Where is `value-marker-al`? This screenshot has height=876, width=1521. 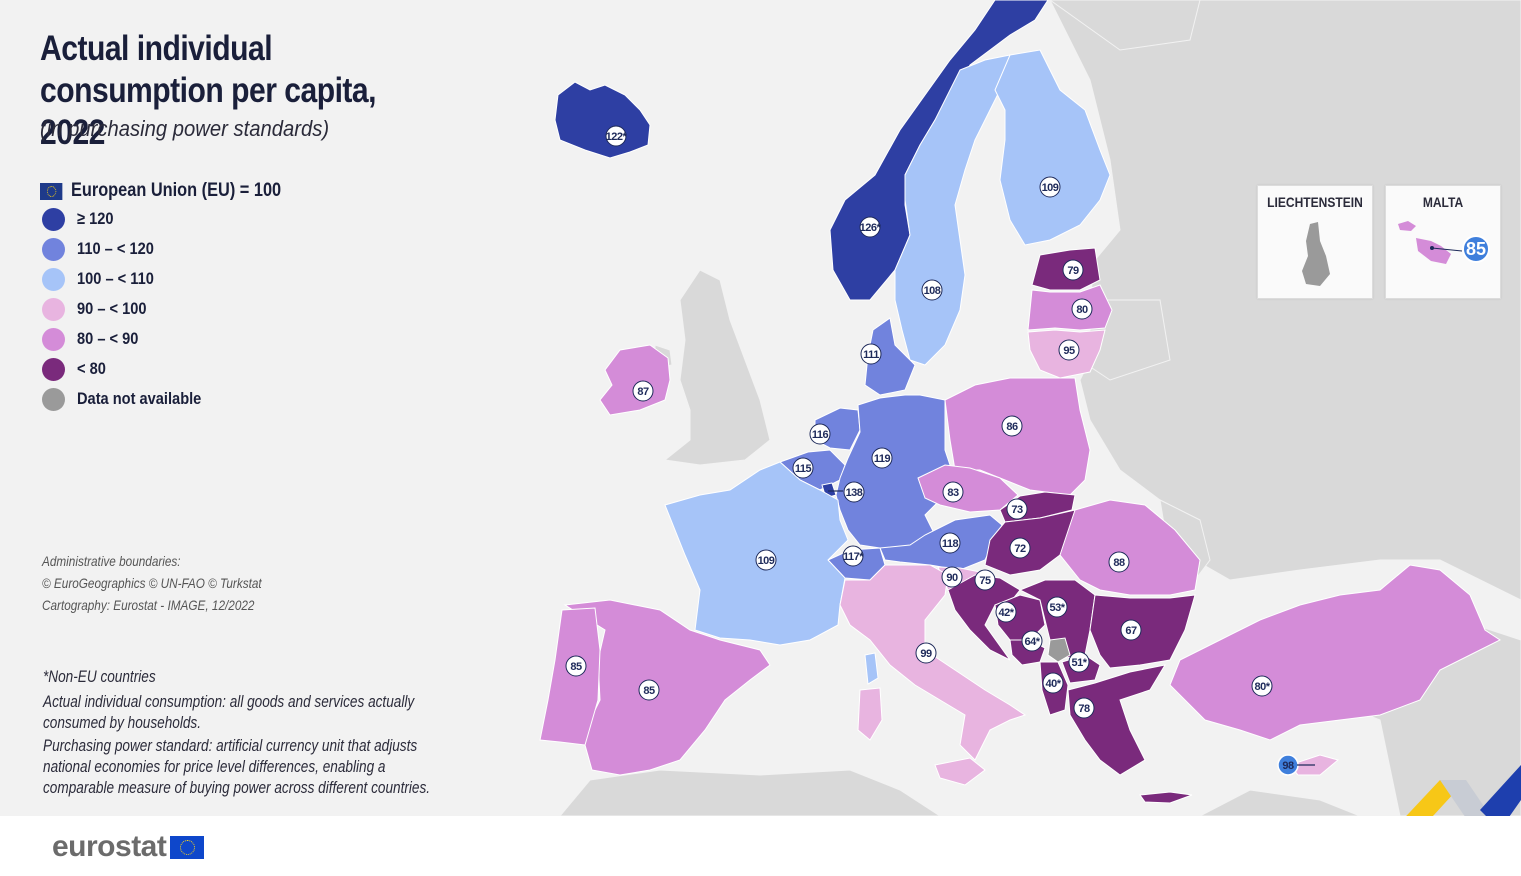 value-marker-al is located at coordinates (1053, 683).